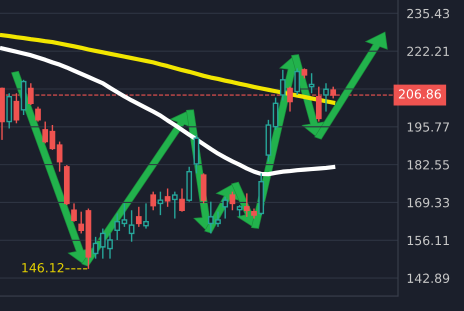 The width and height of the screenshot is (464, 311). What do you see at coordinates (428, 241) in the screenshot?
I see `y-tick-label: 156.11` at bounding box center [428, 241].